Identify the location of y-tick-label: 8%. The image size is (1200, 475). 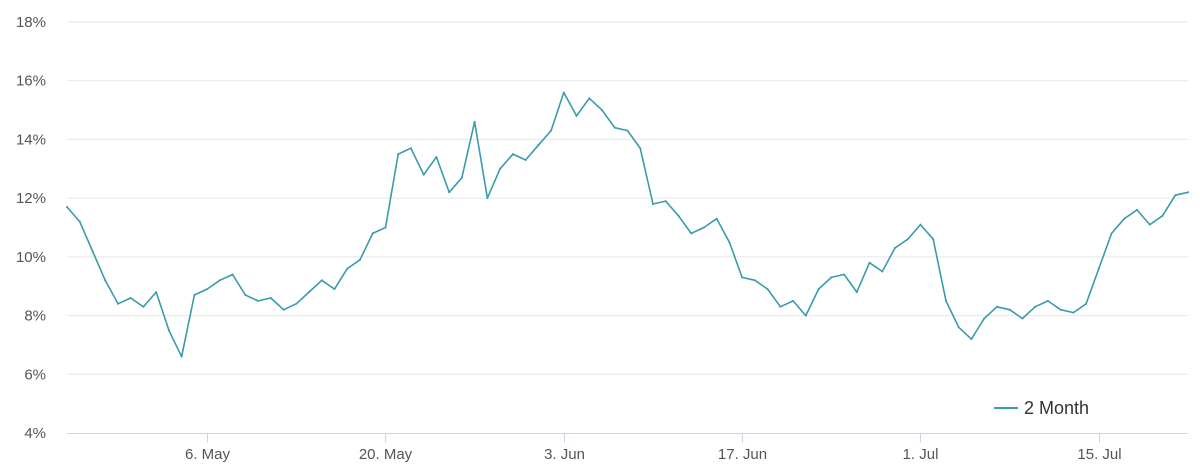
(35, 316).